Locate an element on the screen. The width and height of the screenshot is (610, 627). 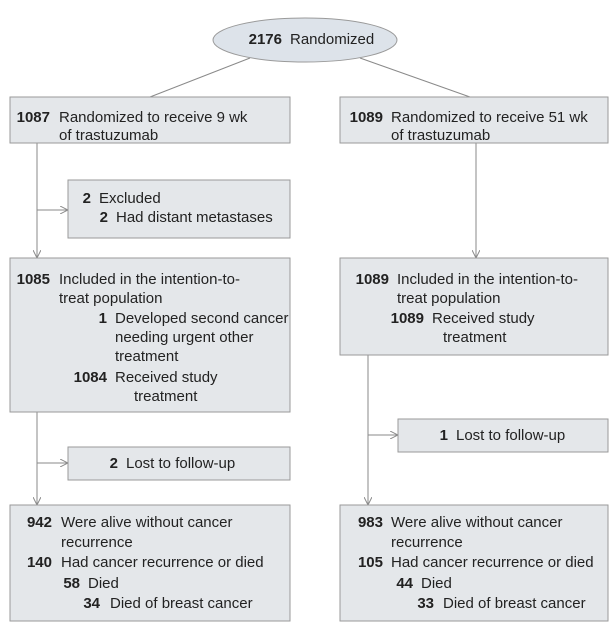
count: 58 is located at coordinates (71, 583).